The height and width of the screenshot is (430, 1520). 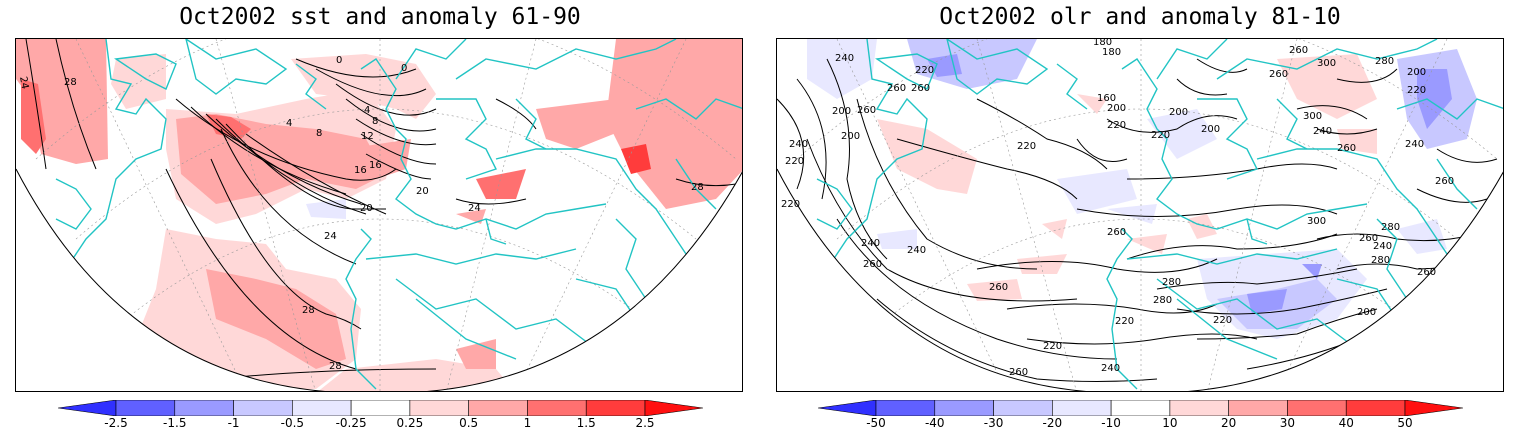 I want to click on olr-colorbar, so click(x=1140, y=408).